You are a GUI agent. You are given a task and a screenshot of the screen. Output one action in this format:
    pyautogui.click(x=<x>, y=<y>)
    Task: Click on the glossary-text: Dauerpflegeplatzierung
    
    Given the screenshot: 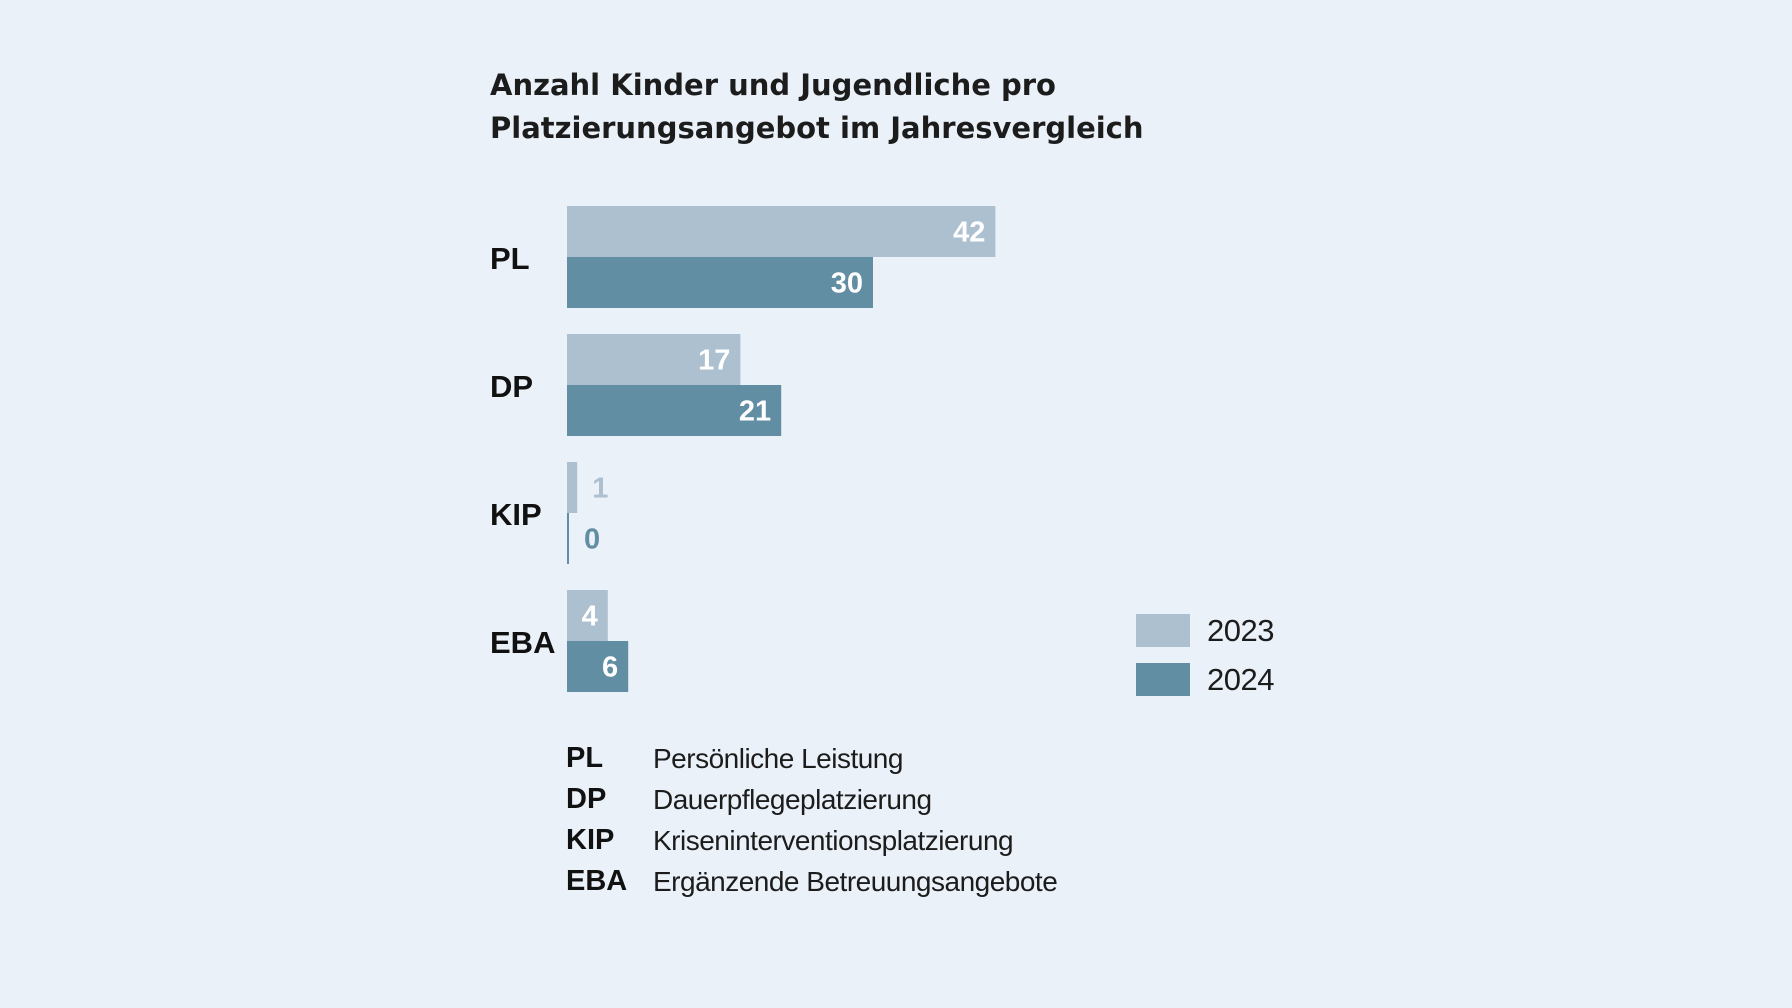 What is the action you would take?
    pyautogui.click(x=792, y=799)
    